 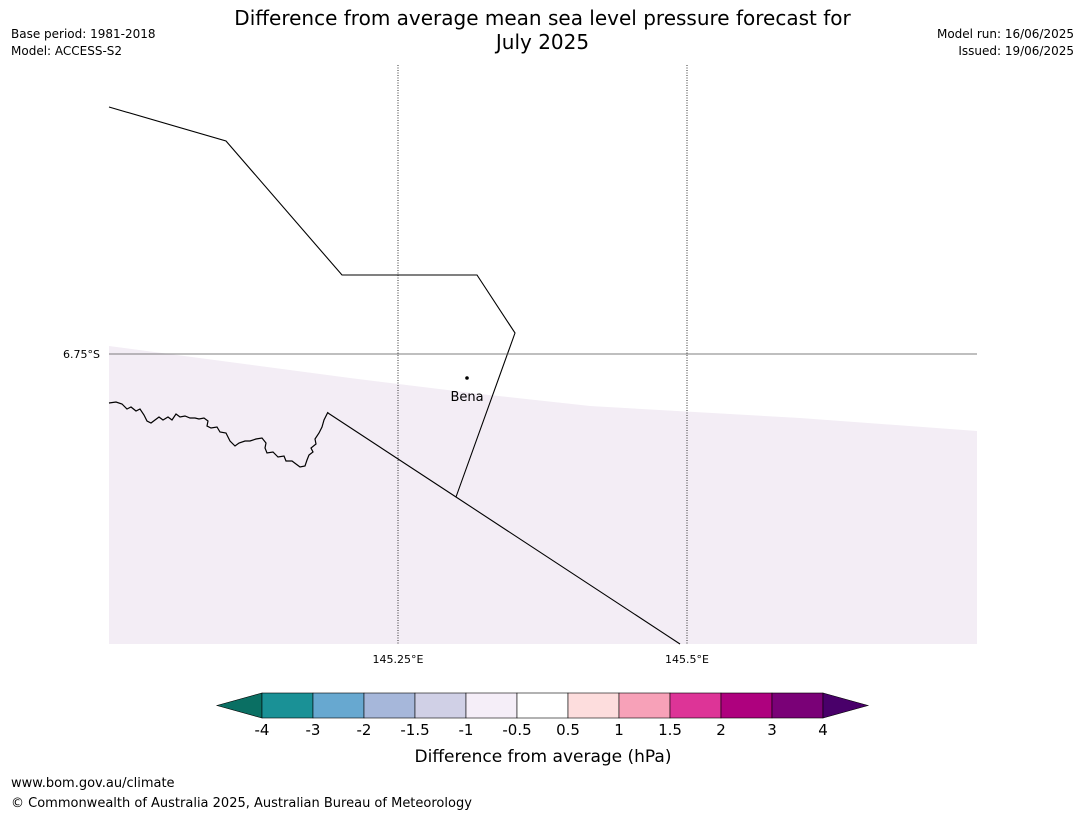 What do you see at coordinates (83, 43) in the screenshot?
I see `meta-left: Base period: 1981-2018 Model: ACCESS-S2` at bounding box center [83, 43].